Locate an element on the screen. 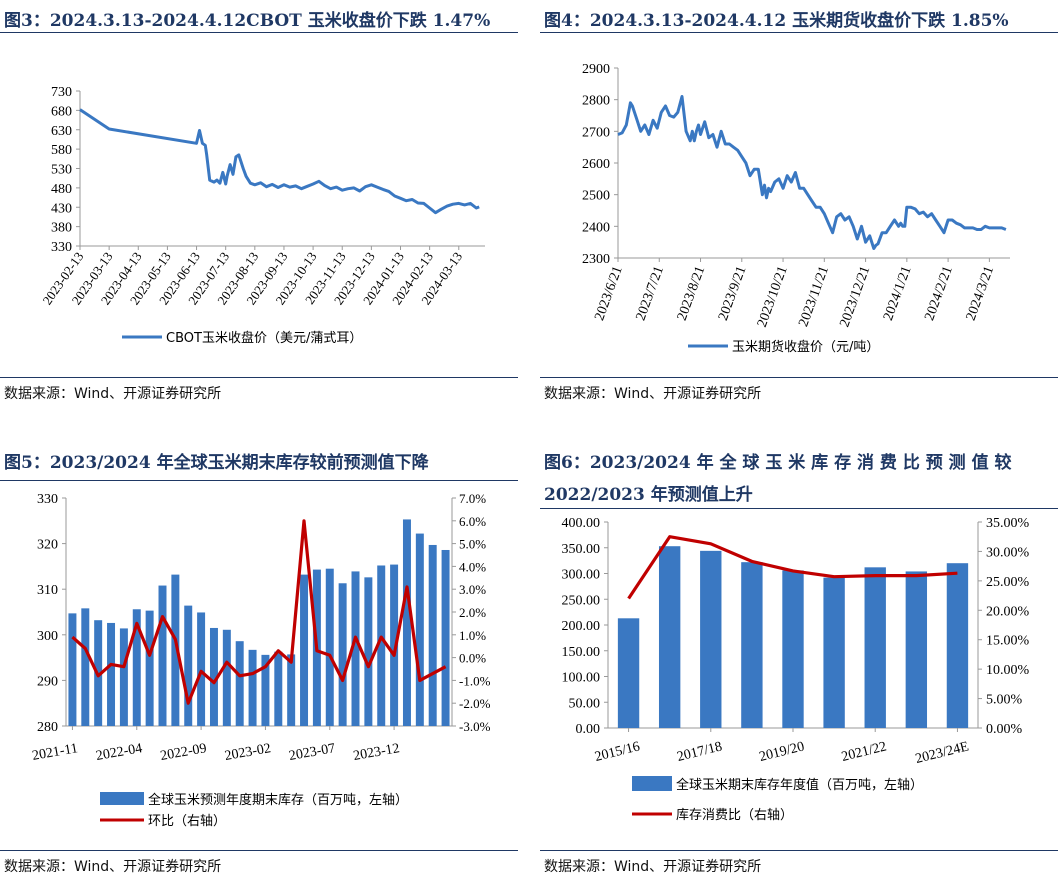  series-line-cbot is located at coordinates (279, 161).